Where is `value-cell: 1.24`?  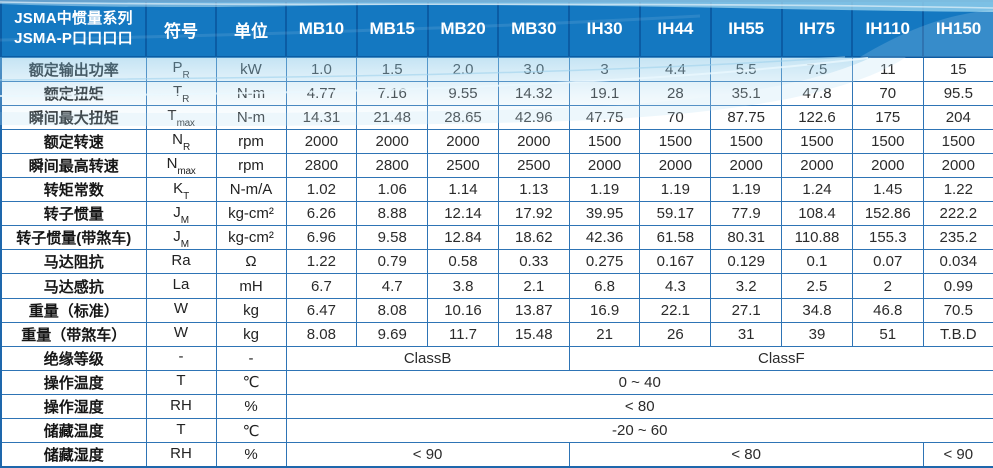 value-cell: 1.24 is located at coordinates (817, 190).